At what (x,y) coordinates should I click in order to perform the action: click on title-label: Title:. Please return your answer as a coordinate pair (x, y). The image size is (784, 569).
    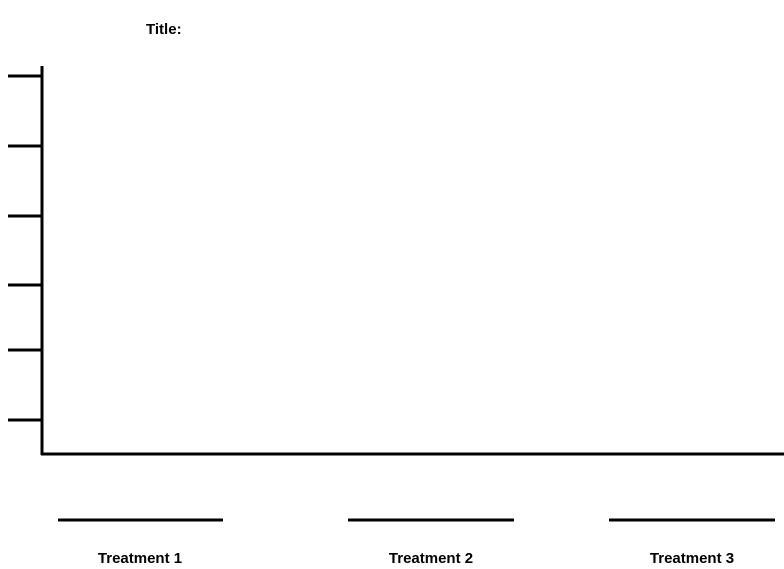
    Looking at the image, I should click on (164, 29).